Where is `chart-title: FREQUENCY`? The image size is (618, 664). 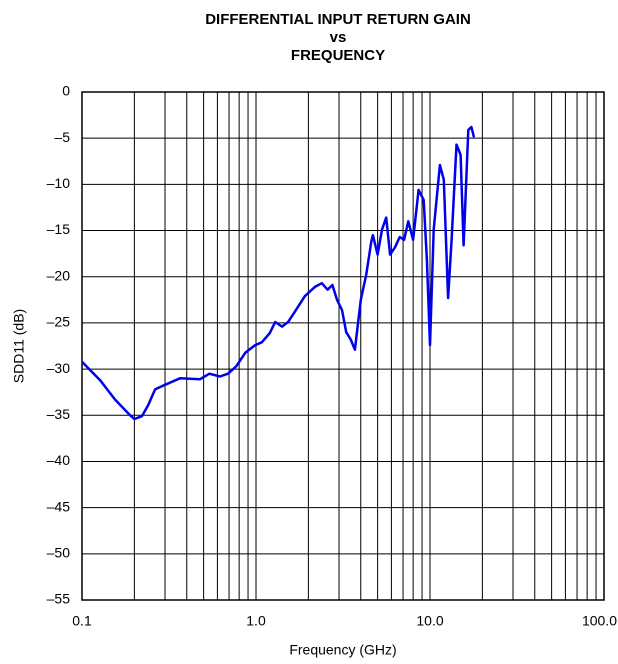 chart-title: FREQUENCY is located at coordinates (338, 55).